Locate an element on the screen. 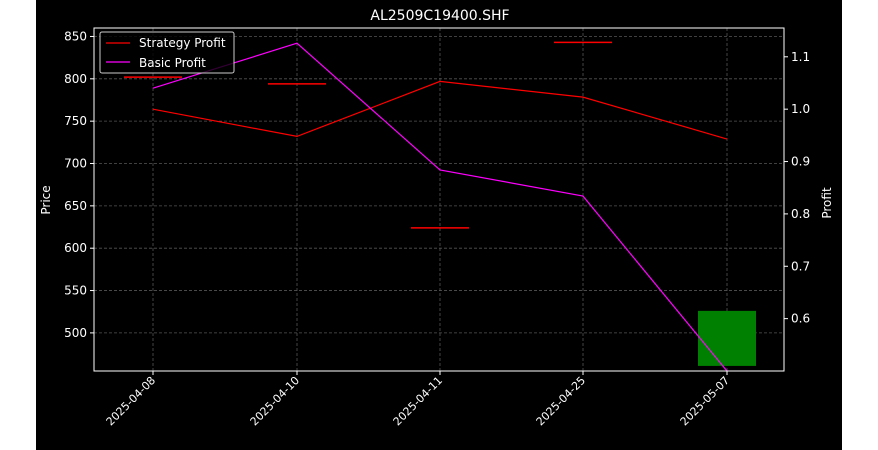  y-tick-label: 500 is located at coordinates (75, 333).